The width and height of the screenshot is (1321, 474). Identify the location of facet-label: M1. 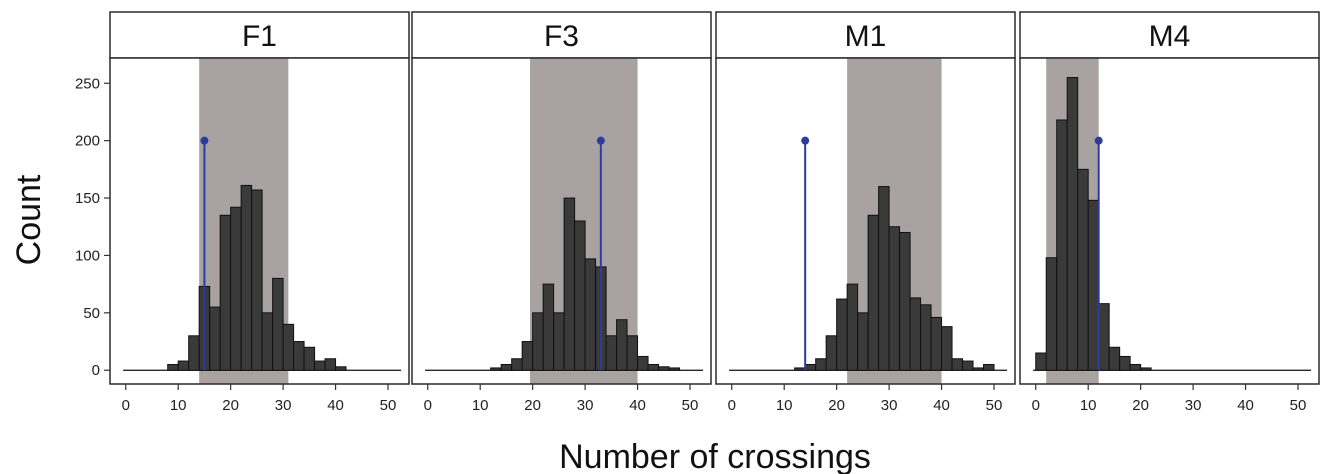
(866, 36).